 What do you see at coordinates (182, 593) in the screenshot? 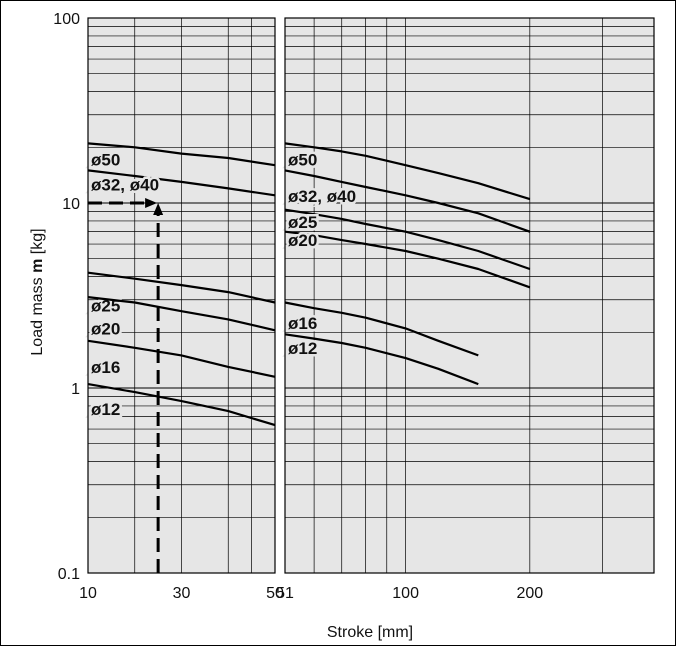
I see `x-tick-label: 30` at bounding box center [182, 593].